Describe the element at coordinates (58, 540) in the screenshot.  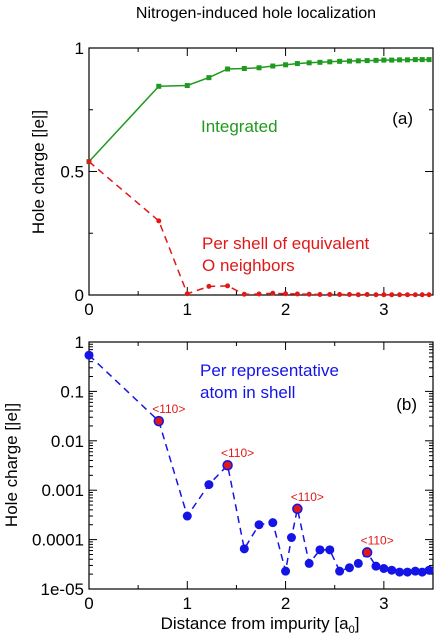
I see `panel-b-y-tick-label: 0.0001` at that location.